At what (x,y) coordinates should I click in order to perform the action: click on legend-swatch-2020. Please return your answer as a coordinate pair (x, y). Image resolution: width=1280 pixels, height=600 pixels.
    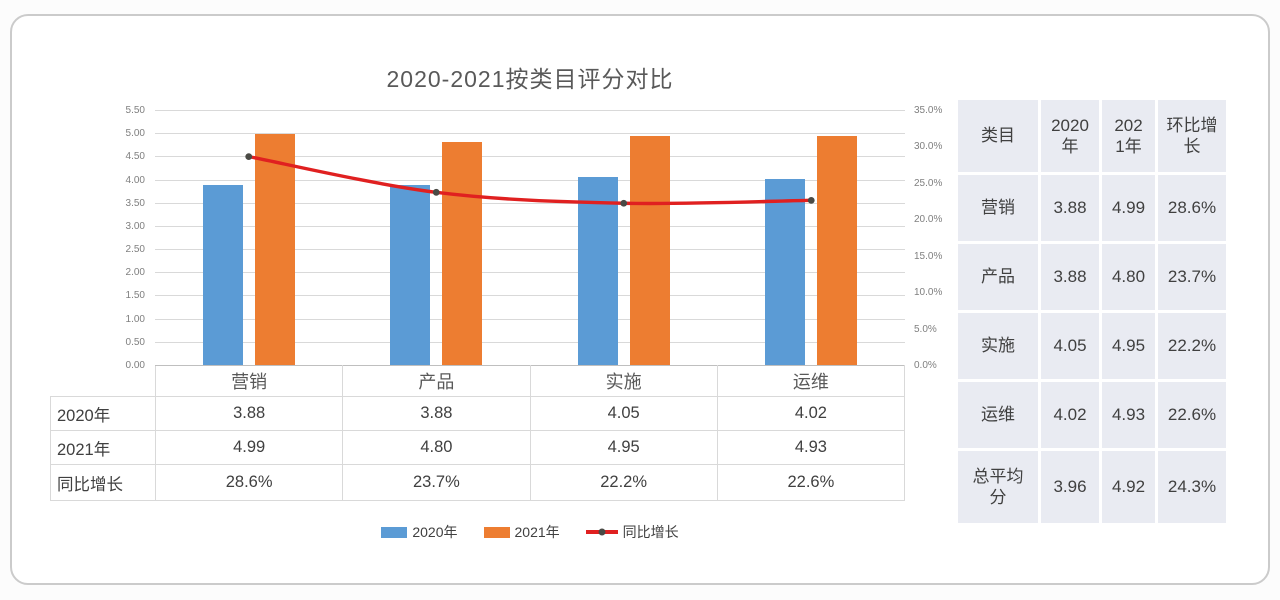
    Looking at the image, I should click on (394, 532).